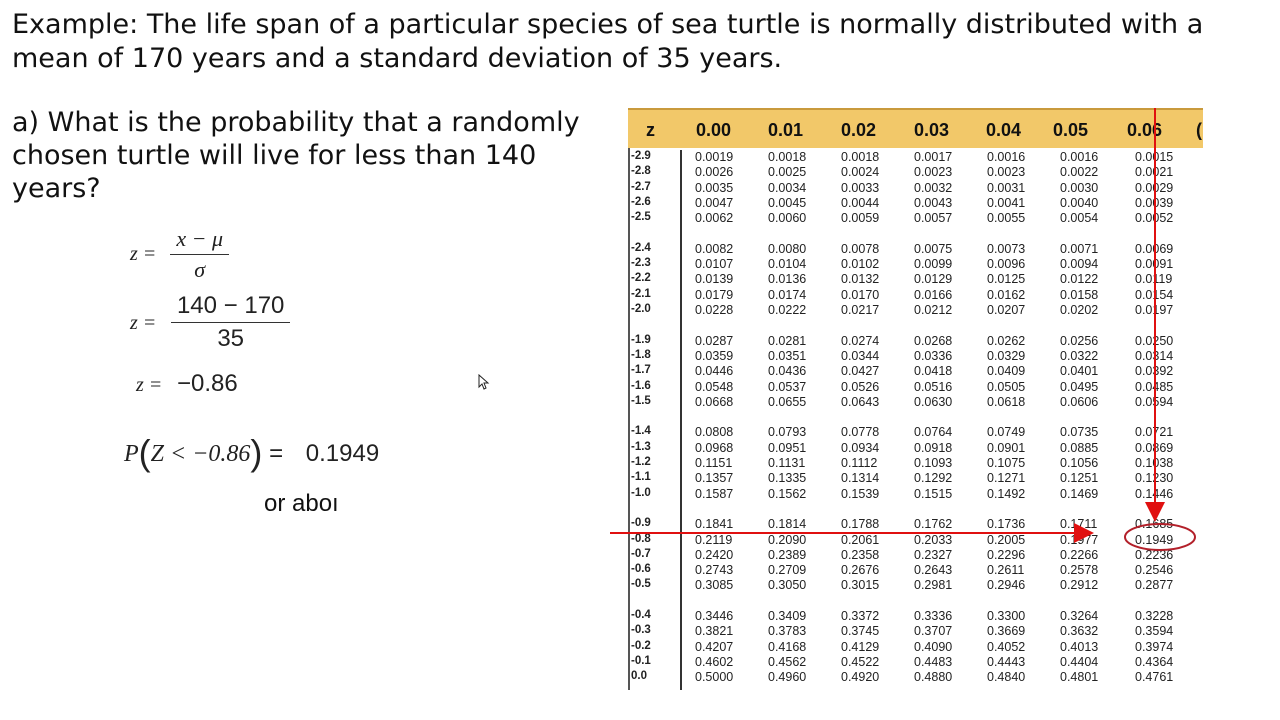  Describe the element at coordinates (641, 523) in the screenshot. I see `z-value-cell: -0.9` at that location.